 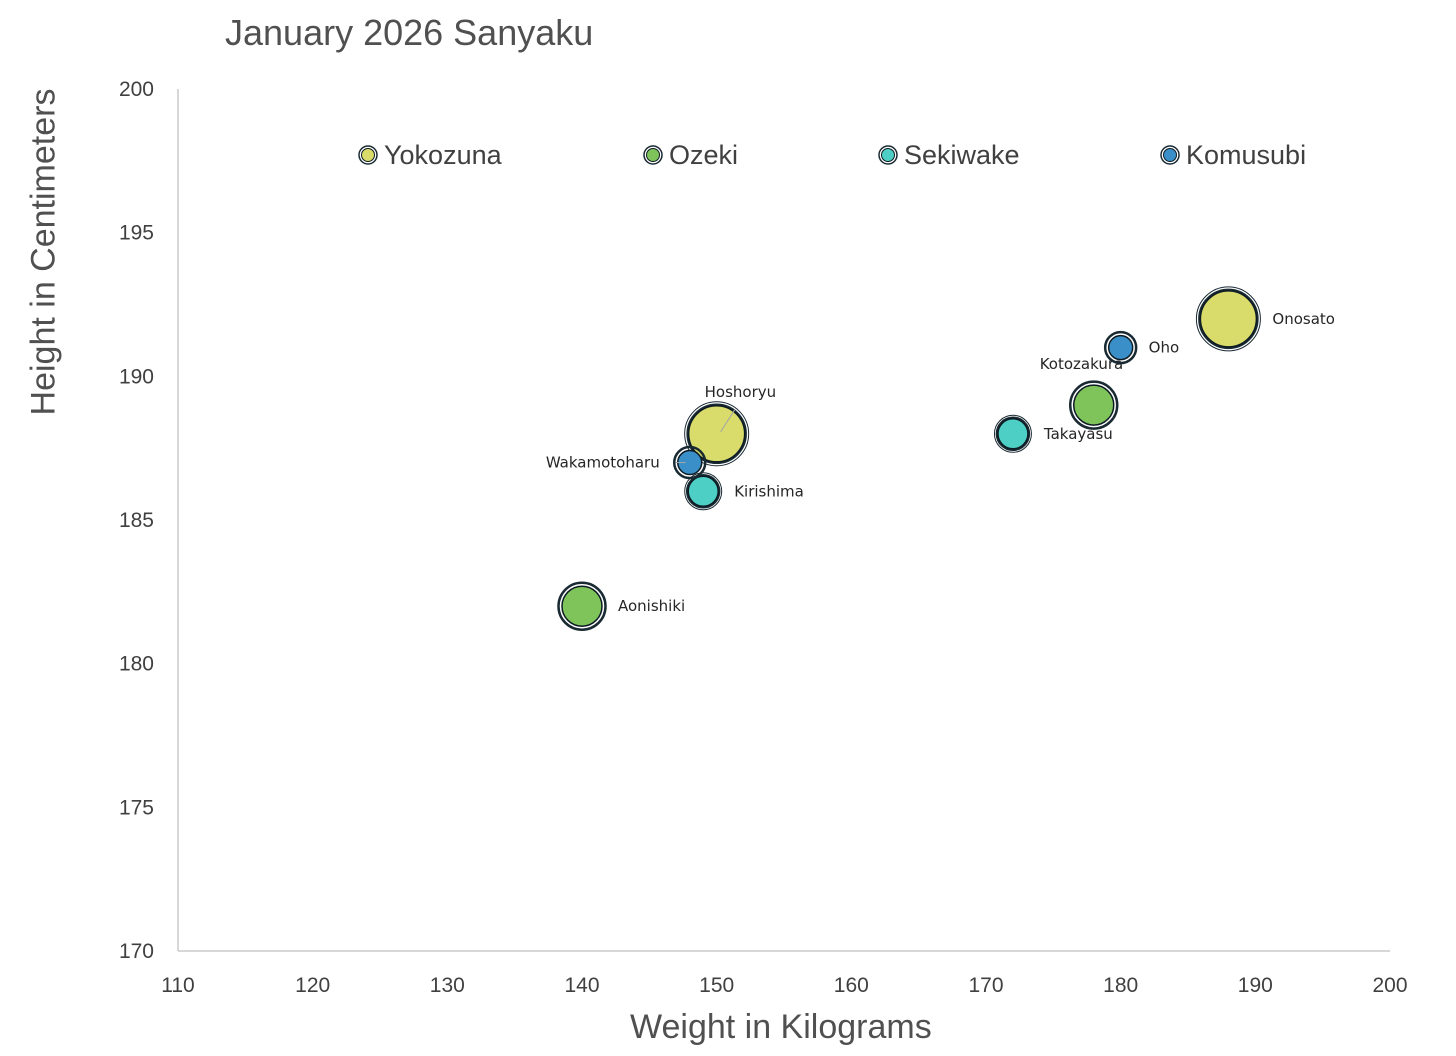 I want to click on legend-label-komusubi: Komusubi, so click(x=1246, y=155).